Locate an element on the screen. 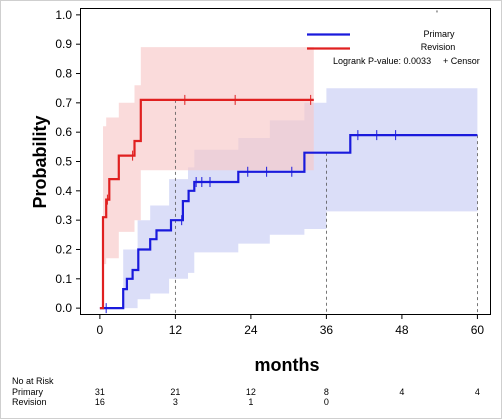 This screenshot has width=502, height=419. at-risk-value-primary-12: 21 is located at coordinates (175, 392).